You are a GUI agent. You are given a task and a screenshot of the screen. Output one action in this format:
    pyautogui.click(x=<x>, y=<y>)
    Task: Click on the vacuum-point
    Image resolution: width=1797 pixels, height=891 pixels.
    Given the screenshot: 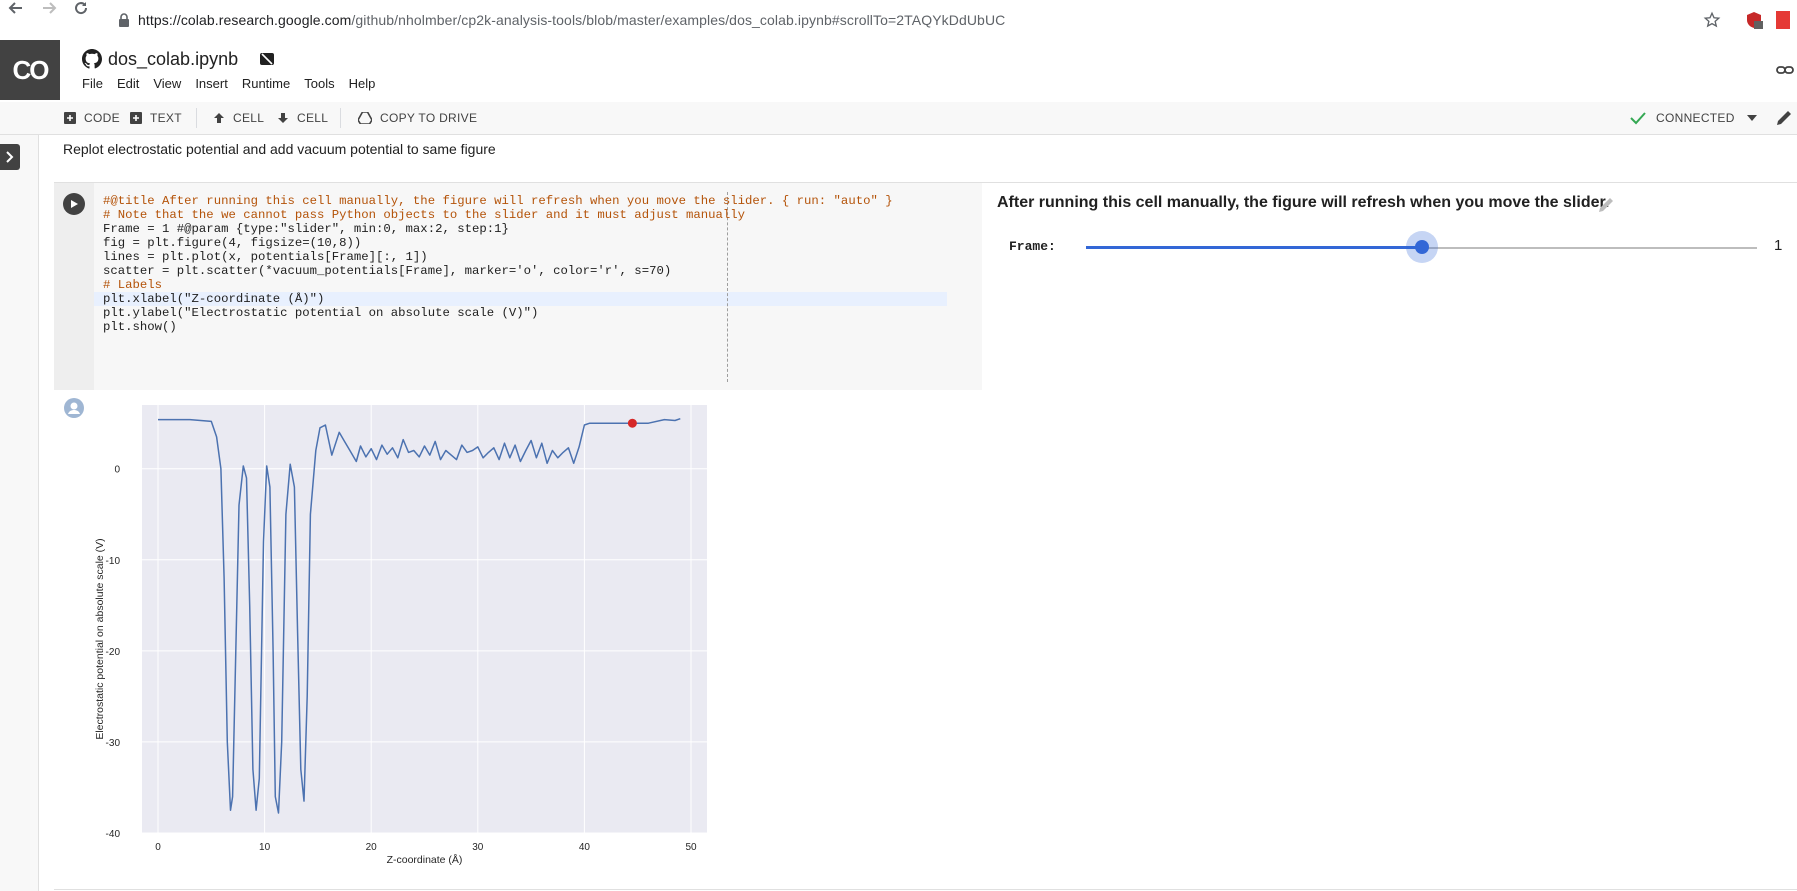 What is the action you would take?
    pyautogui.click(x=632, y=423)
    